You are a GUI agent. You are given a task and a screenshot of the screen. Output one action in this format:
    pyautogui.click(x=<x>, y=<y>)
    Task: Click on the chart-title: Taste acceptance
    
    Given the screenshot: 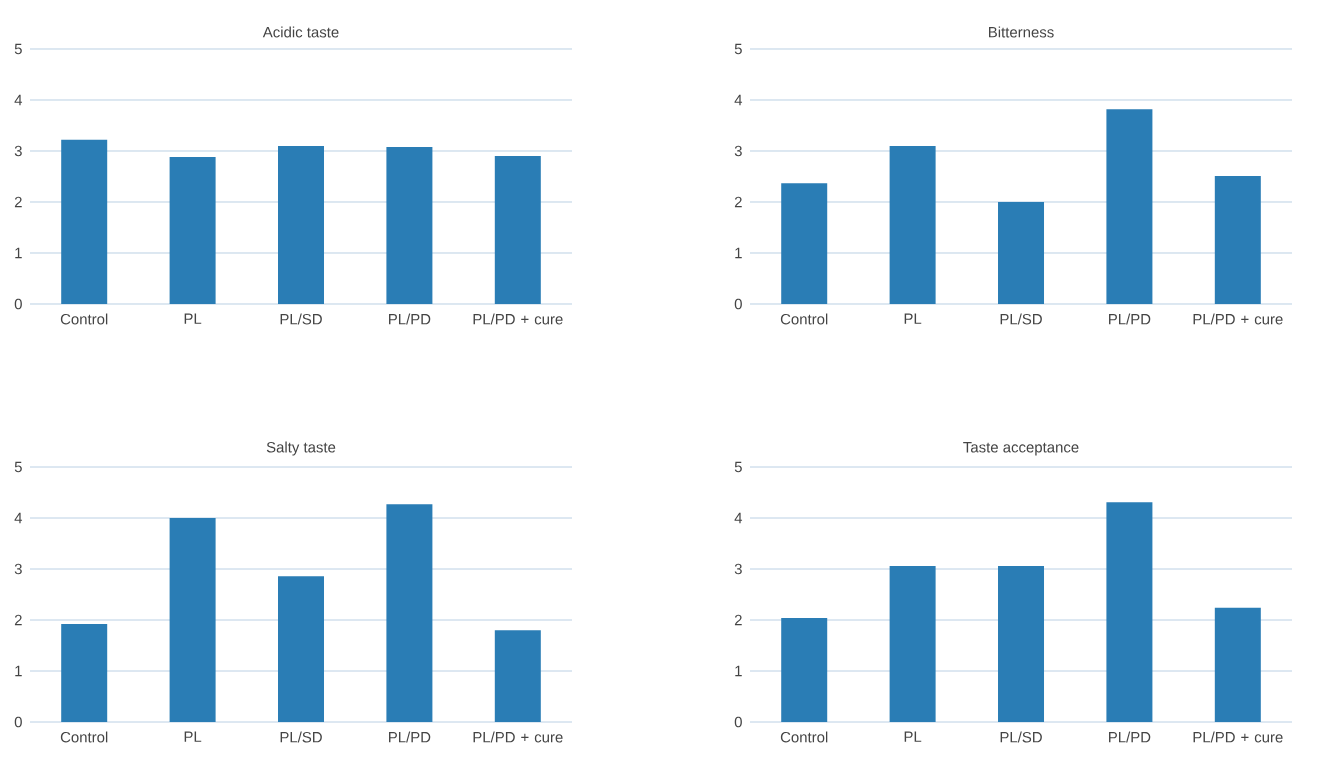 What is the action you would take?
    pyautogui.click(x=1021, y=449)
    